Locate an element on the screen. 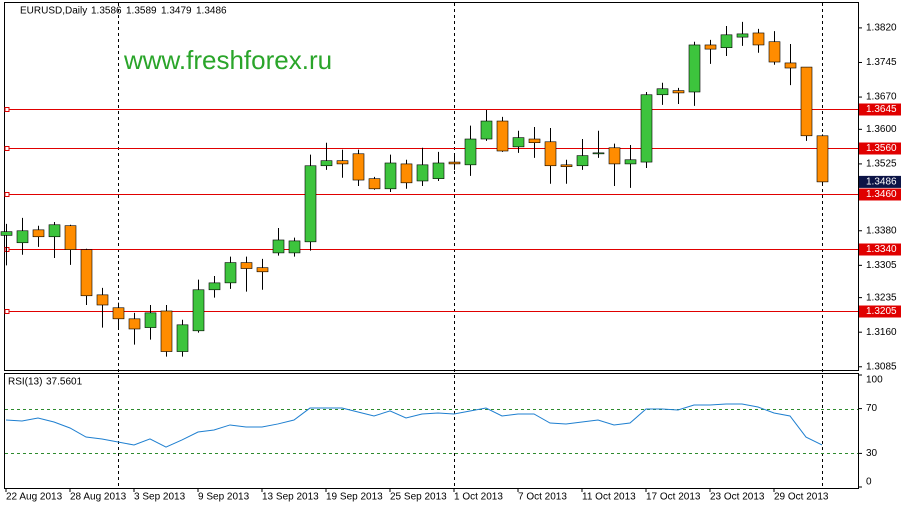 The image size is (903, 511). y-tick-label: 1.3820 is located at coordinates (881, 28).